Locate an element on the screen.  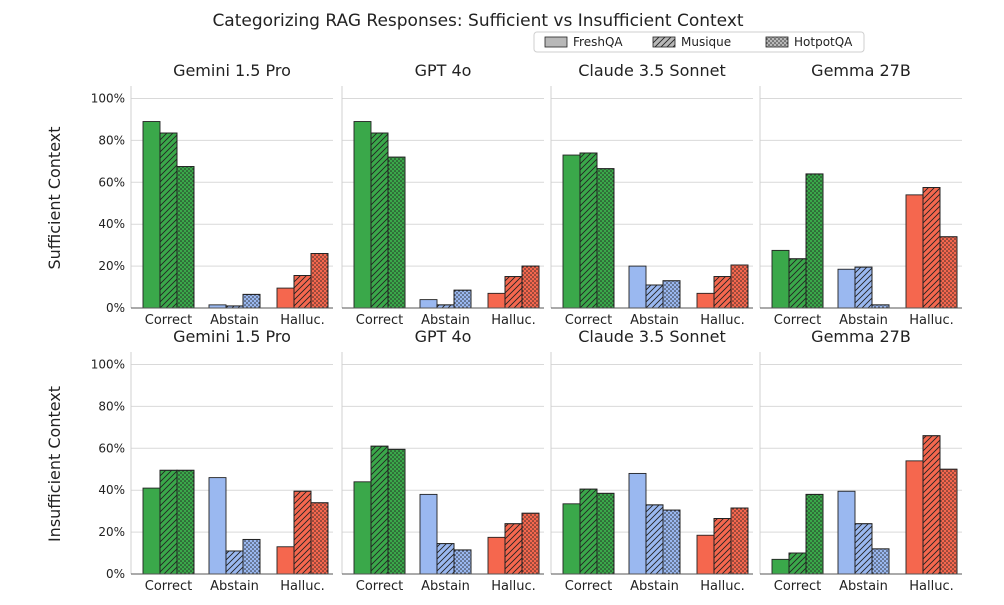
legend-label-freshqa: FreshQA is located at coordinates (598, 42).